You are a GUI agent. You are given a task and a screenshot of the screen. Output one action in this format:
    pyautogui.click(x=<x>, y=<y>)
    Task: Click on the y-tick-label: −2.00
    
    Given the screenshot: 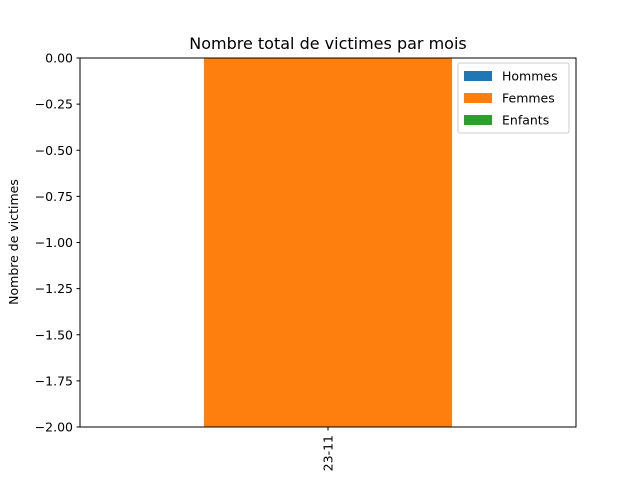 What is the action you would take?
    pyautogui.click(x=54, y=427)
    